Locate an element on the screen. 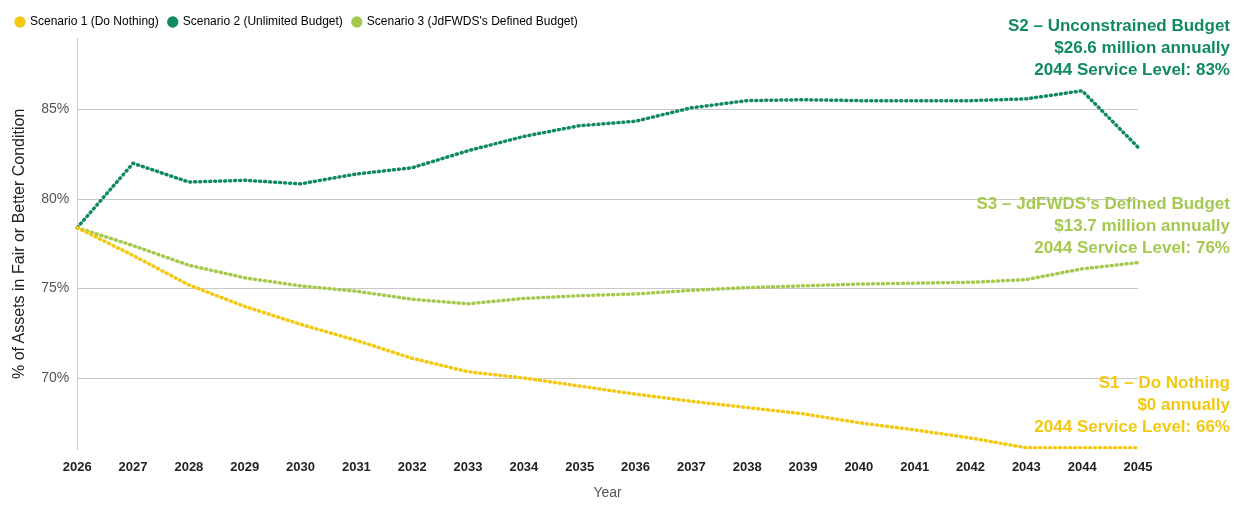  x-tick-label: 2035 is located at coordinates (580, 466).